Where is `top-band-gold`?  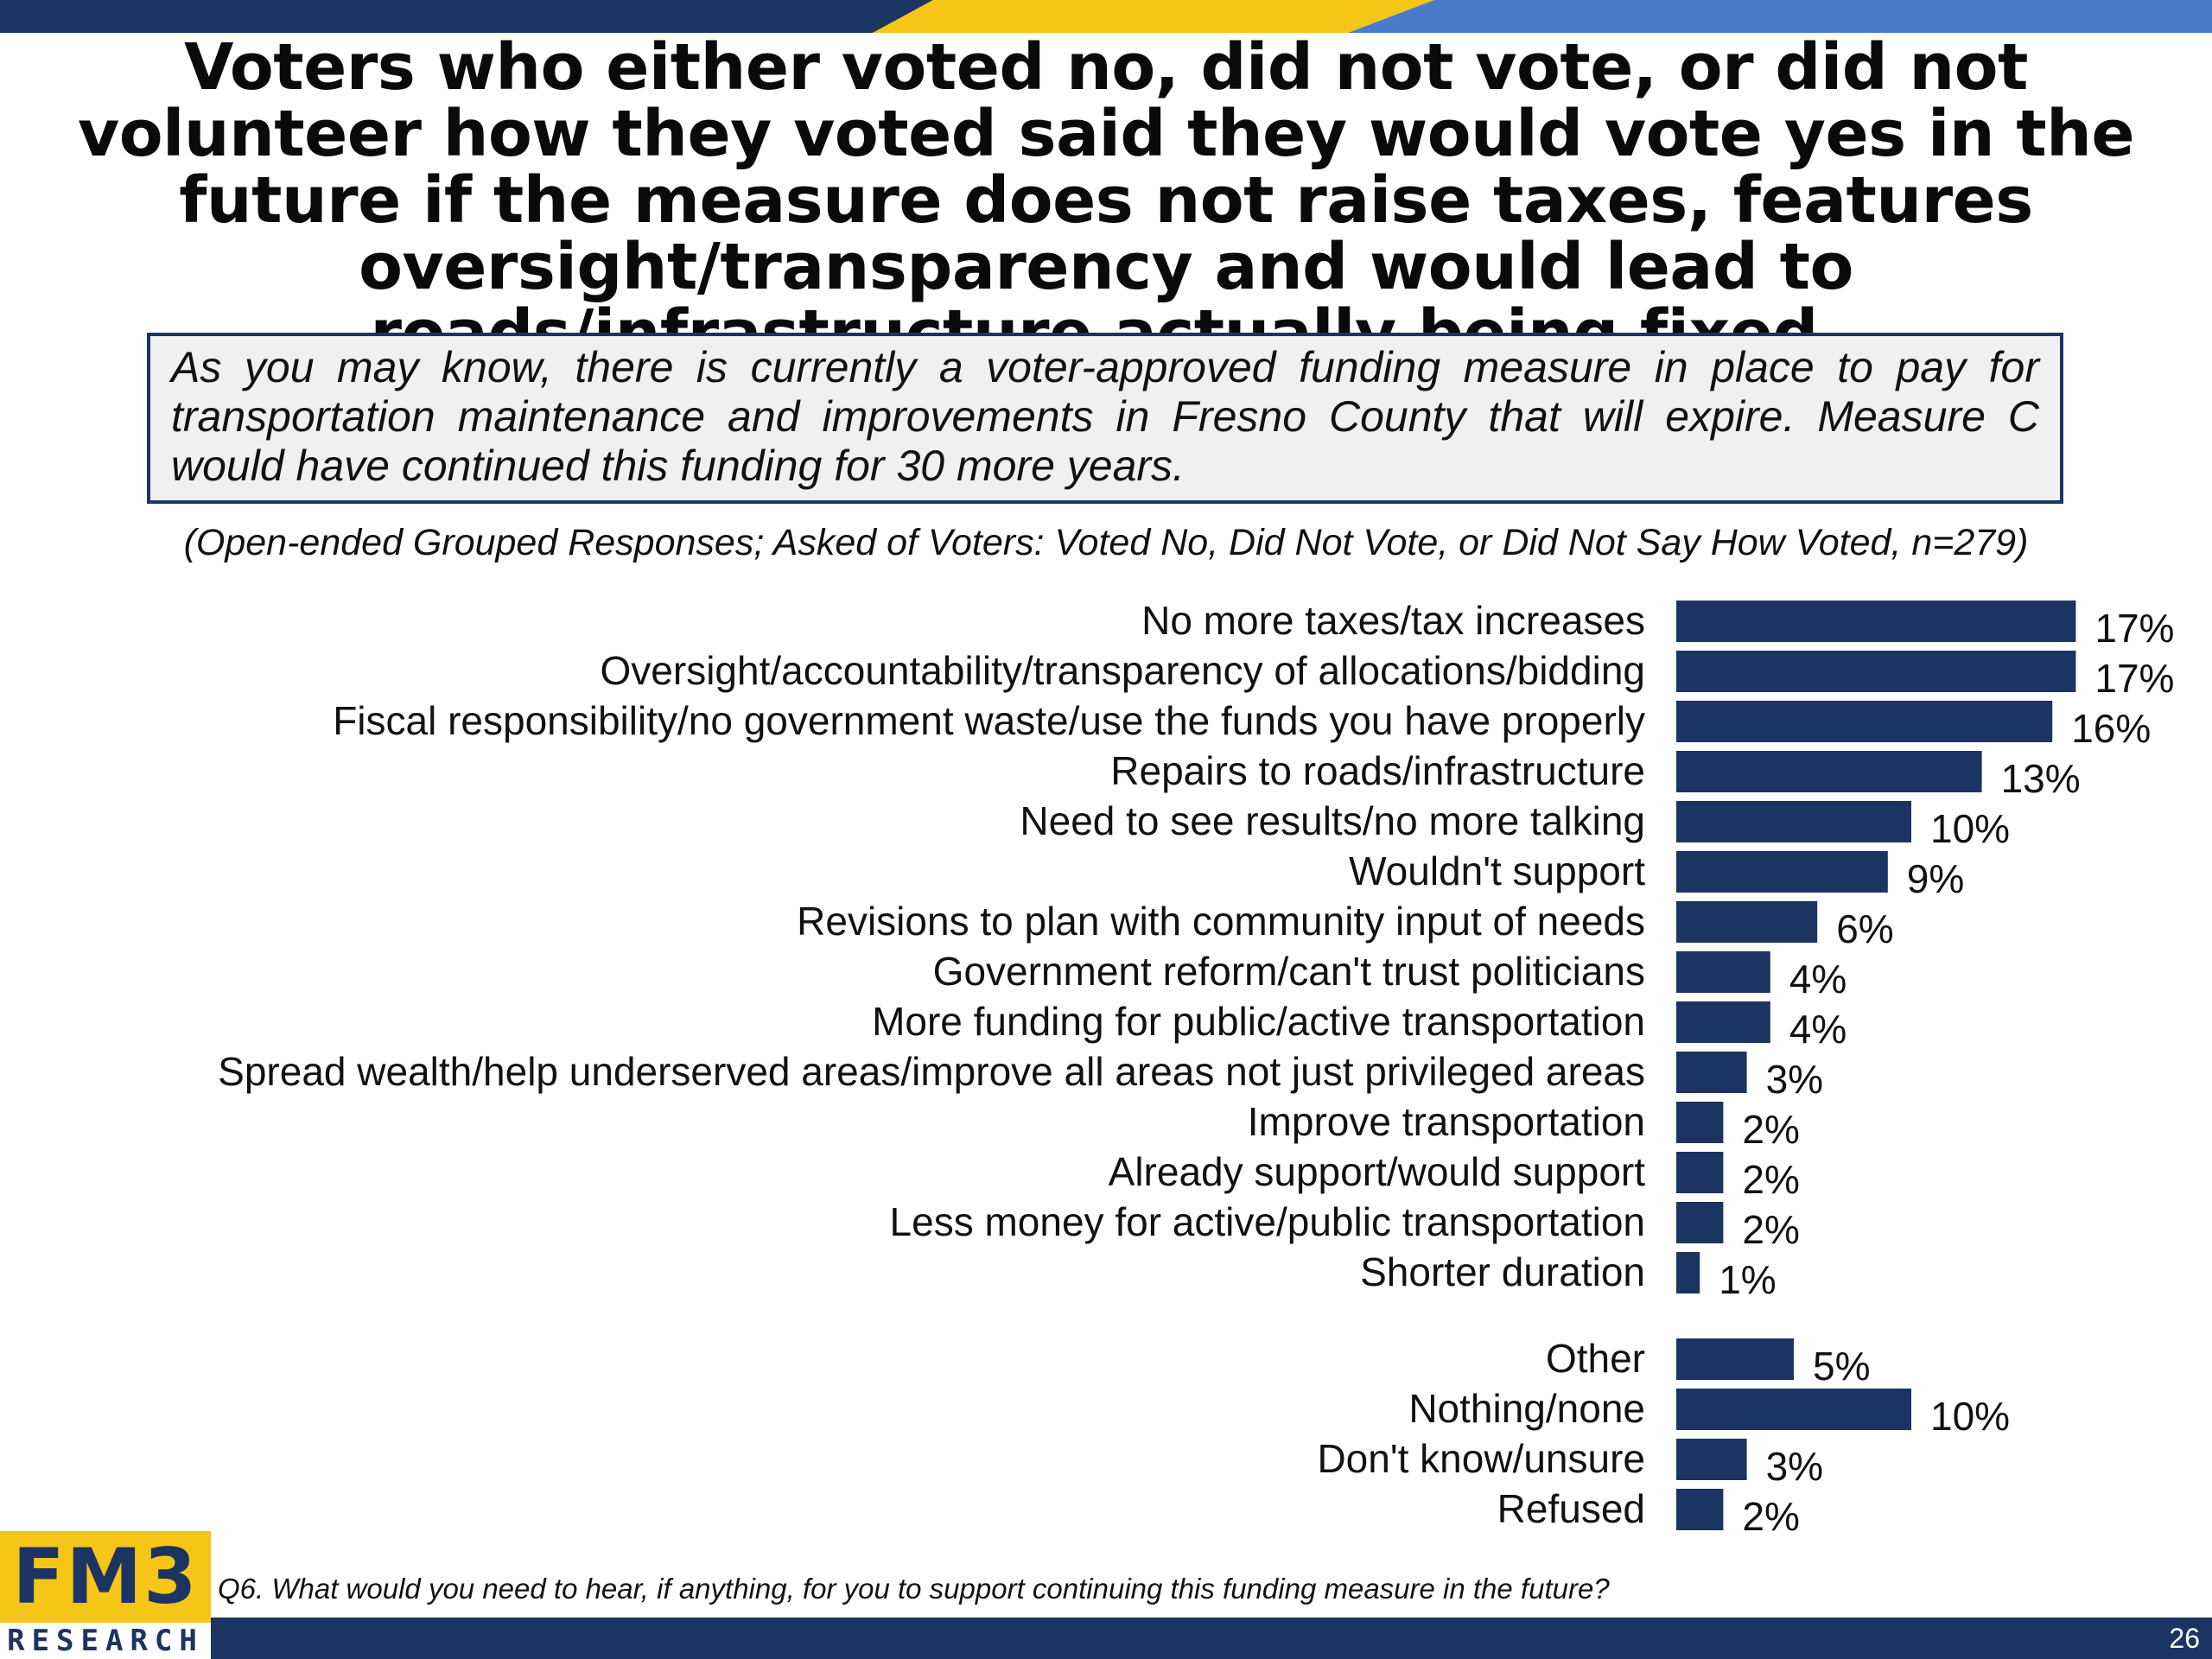 top-band-gold is located at coordinates (1153, 16).